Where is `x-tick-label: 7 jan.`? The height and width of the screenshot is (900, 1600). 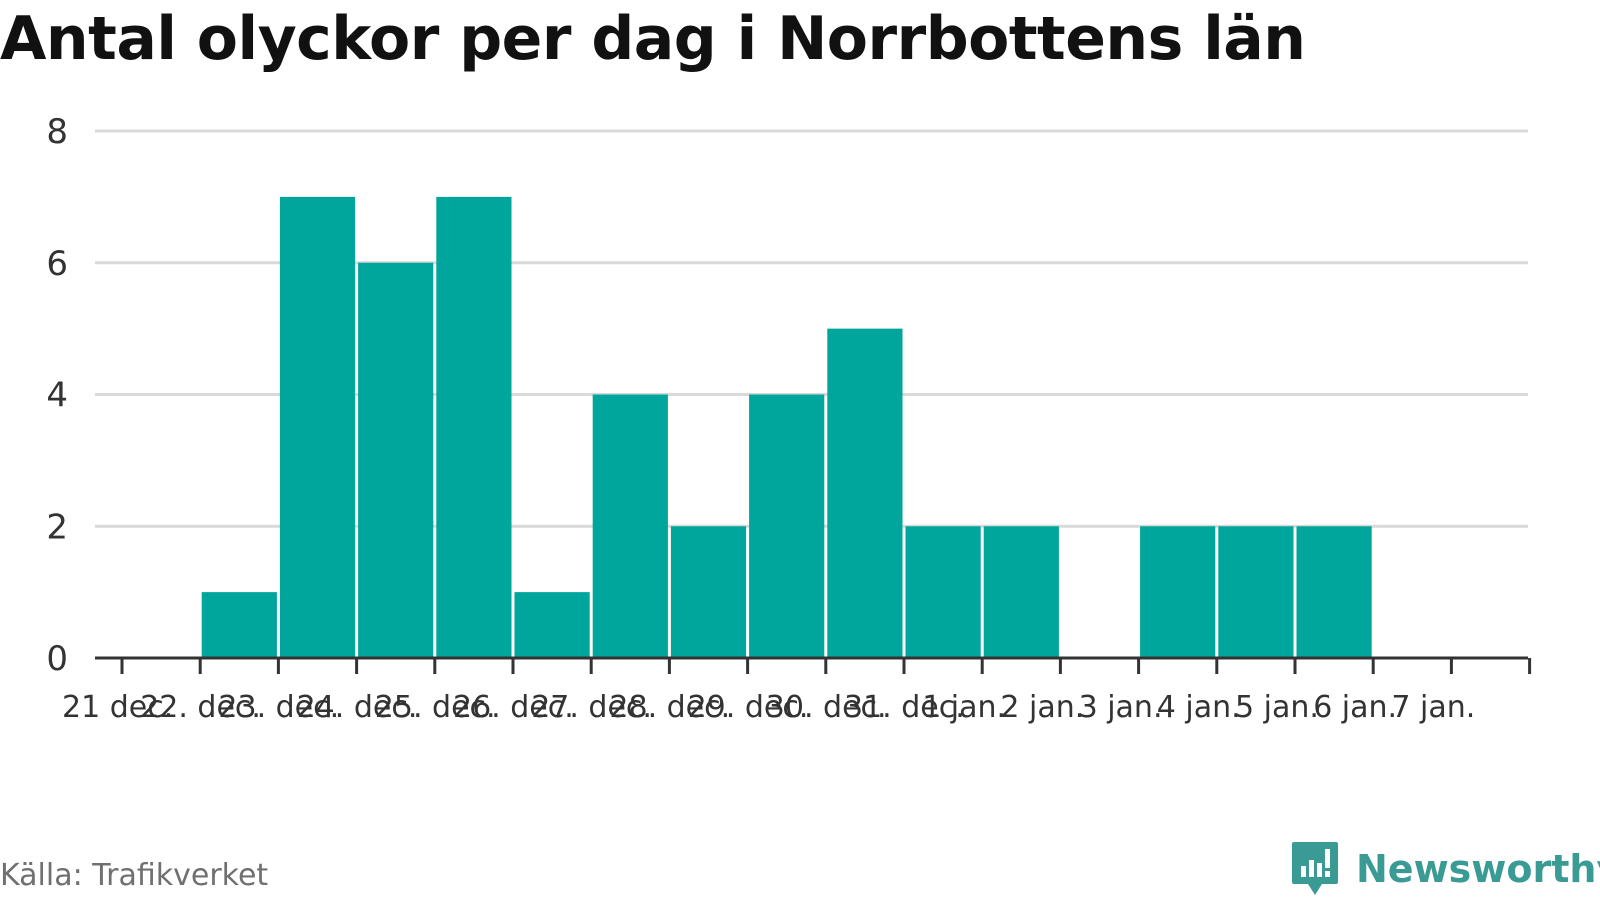
x-tick-label: 7 jan. is located at coordinates (1433, 707).